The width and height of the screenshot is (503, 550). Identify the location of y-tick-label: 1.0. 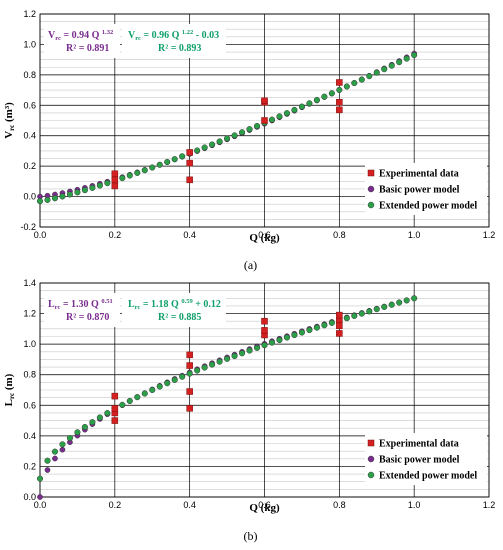
(29, 344).